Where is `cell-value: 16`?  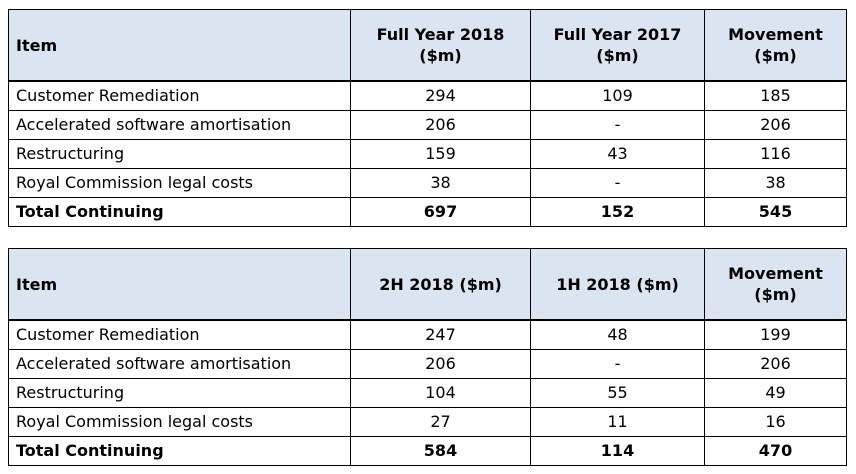 cell-value: 16 is located at coordinates (775, 422).